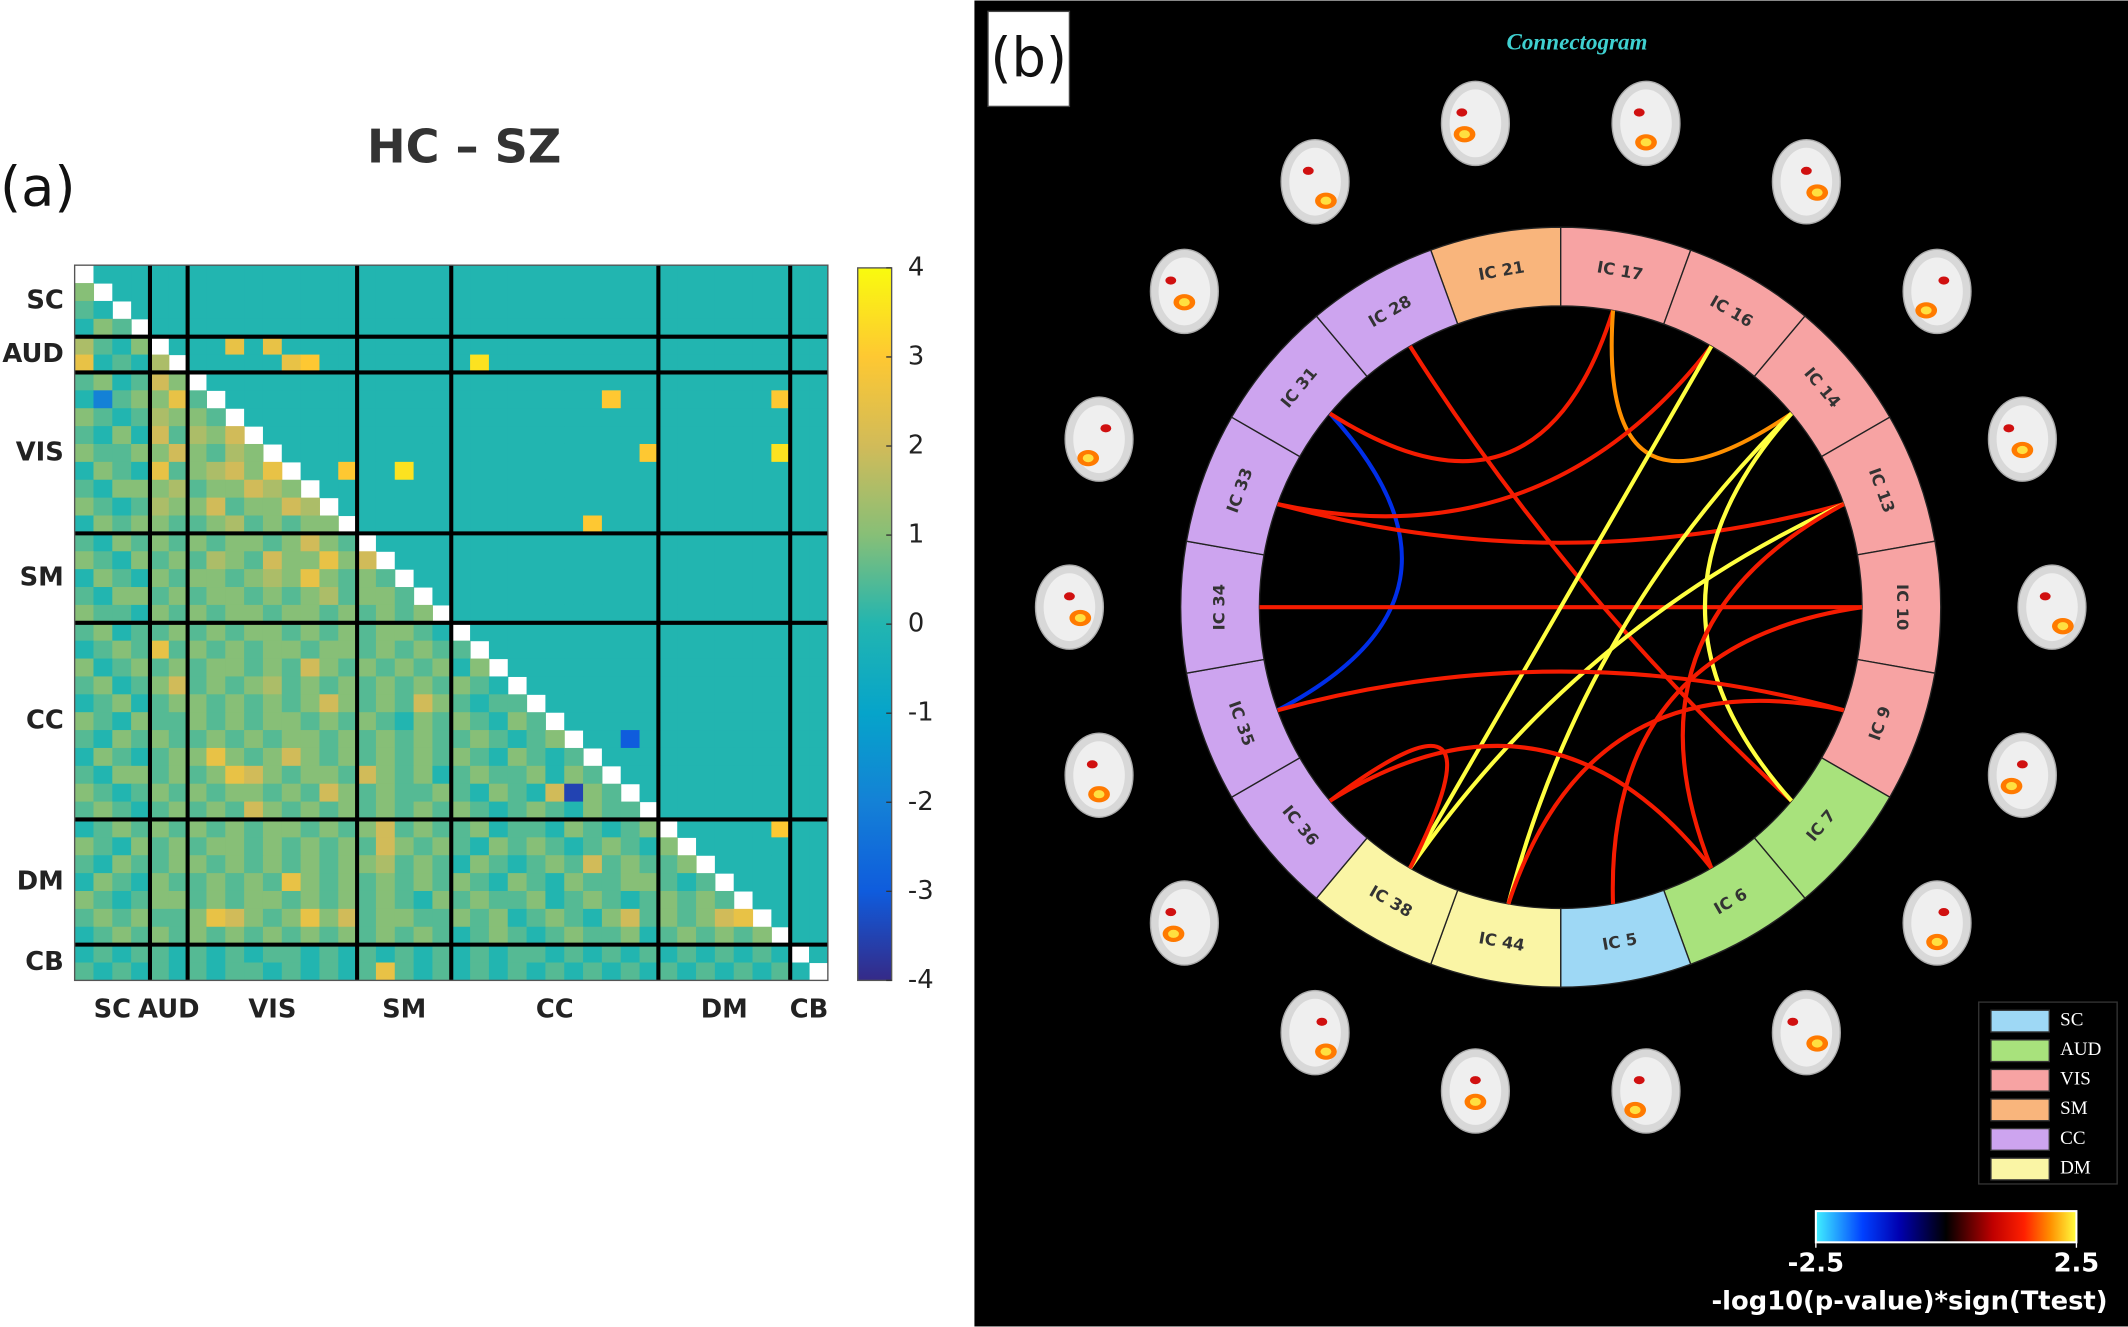  What do you see at coordinates (2020, 1080) in the screenshot?
I see `legend-swatch` at bounding box center [2020, 1080].